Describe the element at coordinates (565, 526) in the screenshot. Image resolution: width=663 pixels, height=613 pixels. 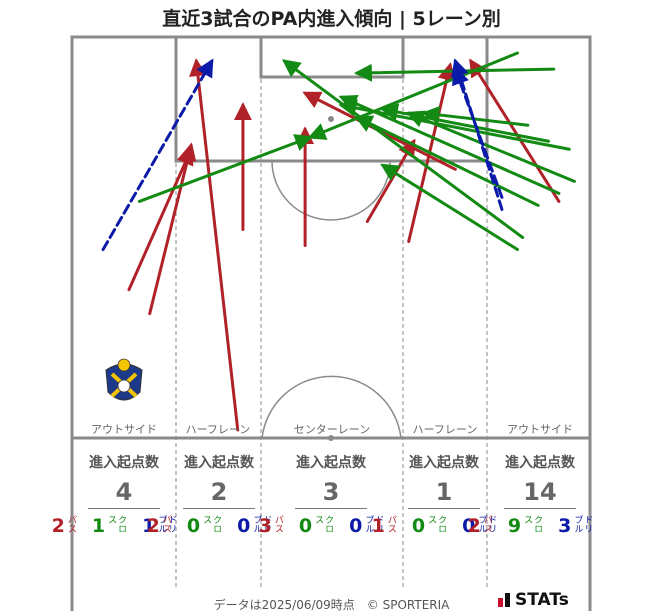
I see `dribble-count: 3` at that location.